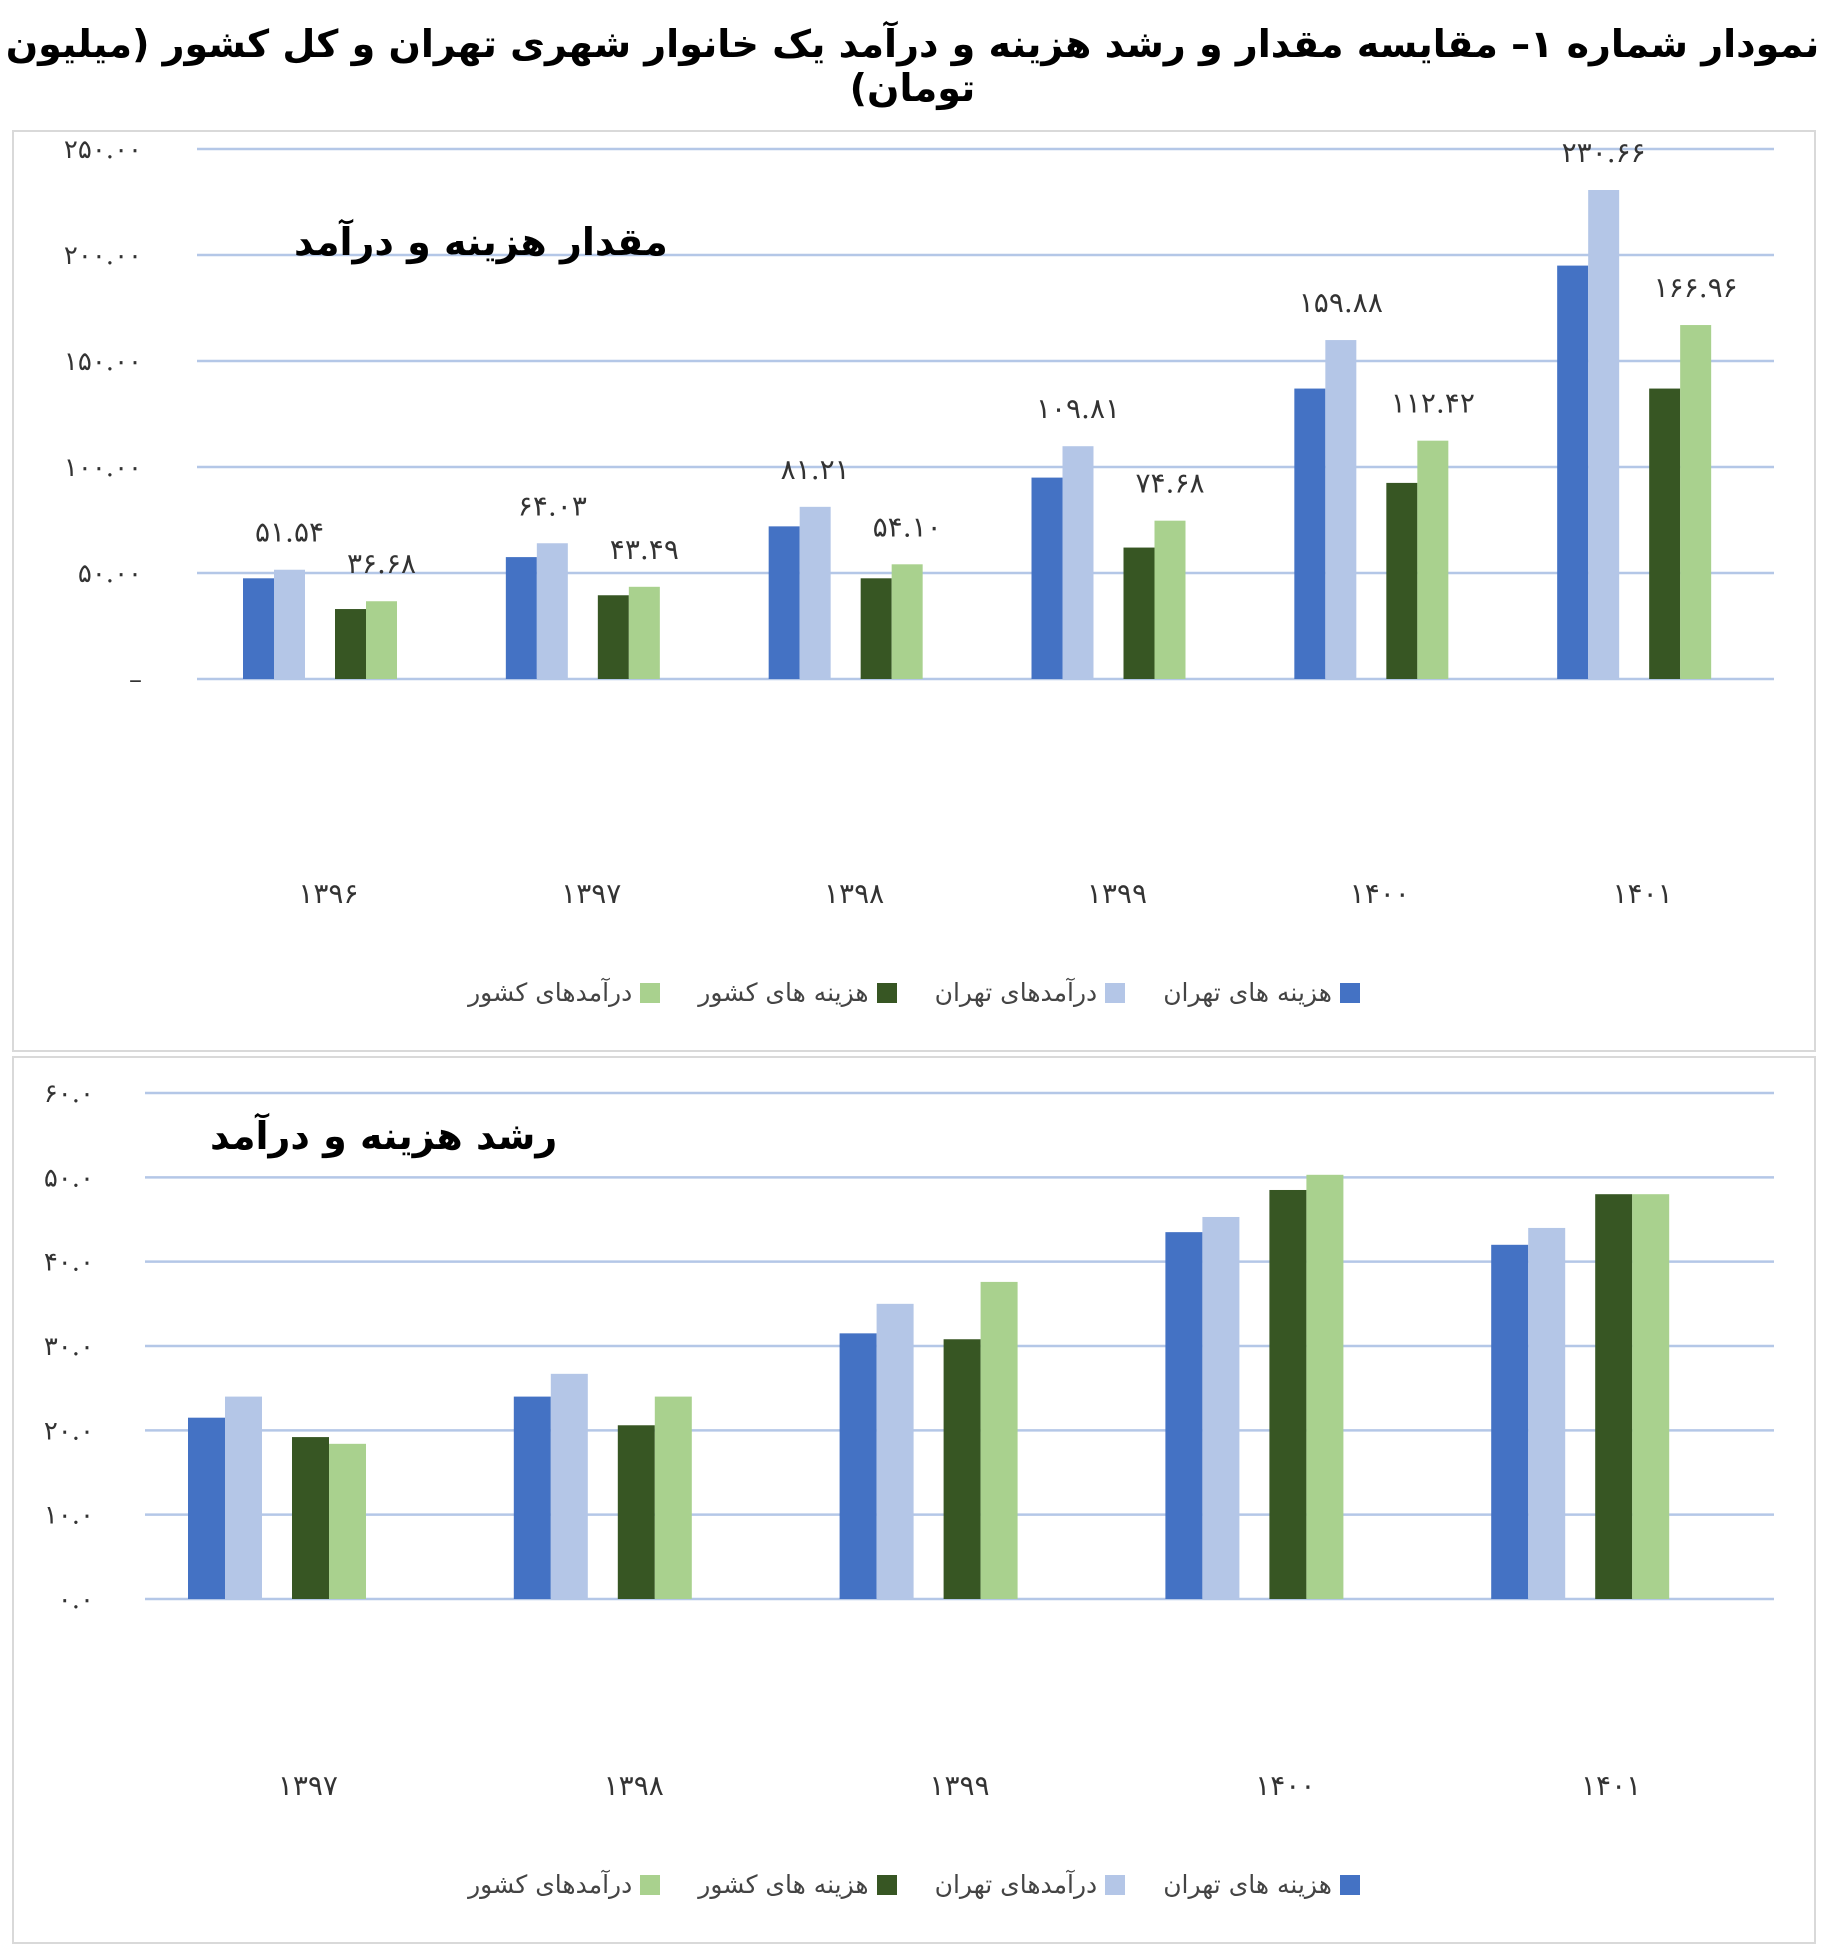 The height and width of the screenshot is (1946, 1825). I want to click on y-tick-label: ۴۰.۰, so click(69, 1263).